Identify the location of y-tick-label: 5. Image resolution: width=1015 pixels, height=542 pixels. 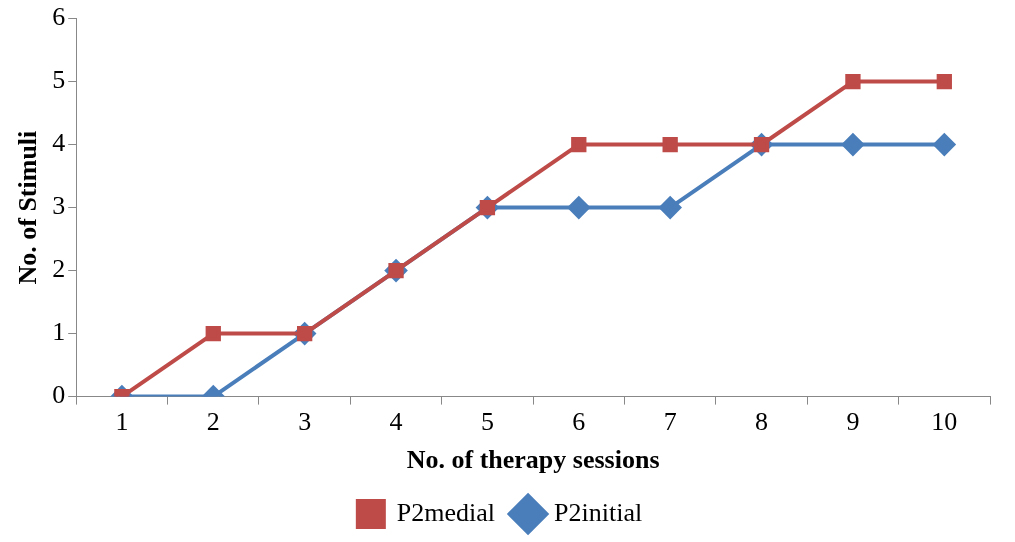
(59, 80).